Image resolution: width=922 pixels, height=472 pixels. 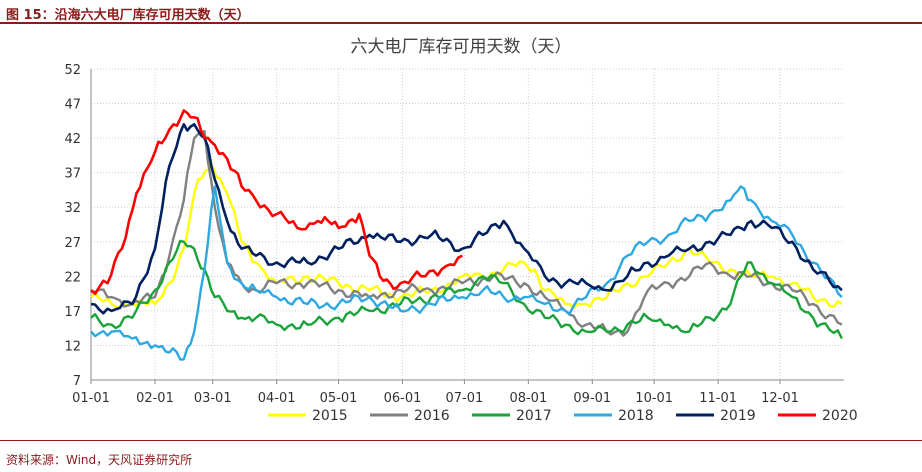 I want to click on y-tick-label: 12, so click(x=72, y=346).